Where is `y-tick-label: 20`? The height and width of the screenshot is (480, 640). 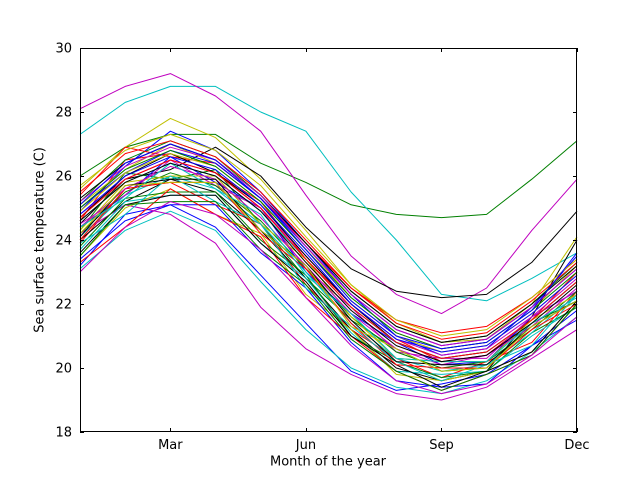 y-tick-label: 20 is located at coordinates (63, 369).